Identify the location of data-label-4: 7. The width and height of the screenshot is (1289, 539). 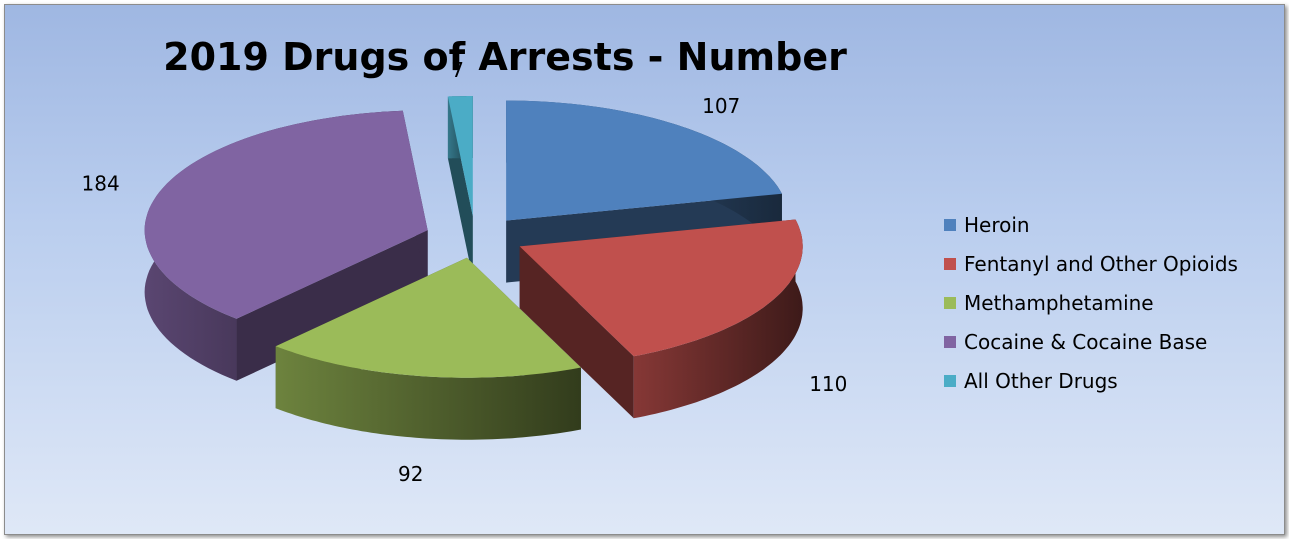
(457, 70).